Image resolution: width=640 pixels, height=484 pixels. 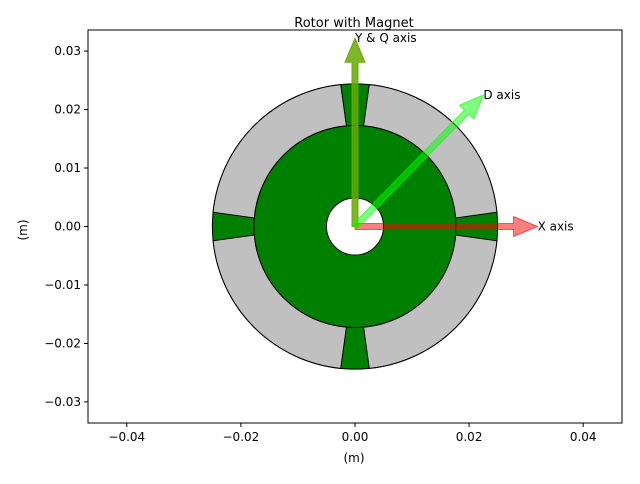 I want to click on arrow-label: Y & Q axis, so click(x=385, y=38).